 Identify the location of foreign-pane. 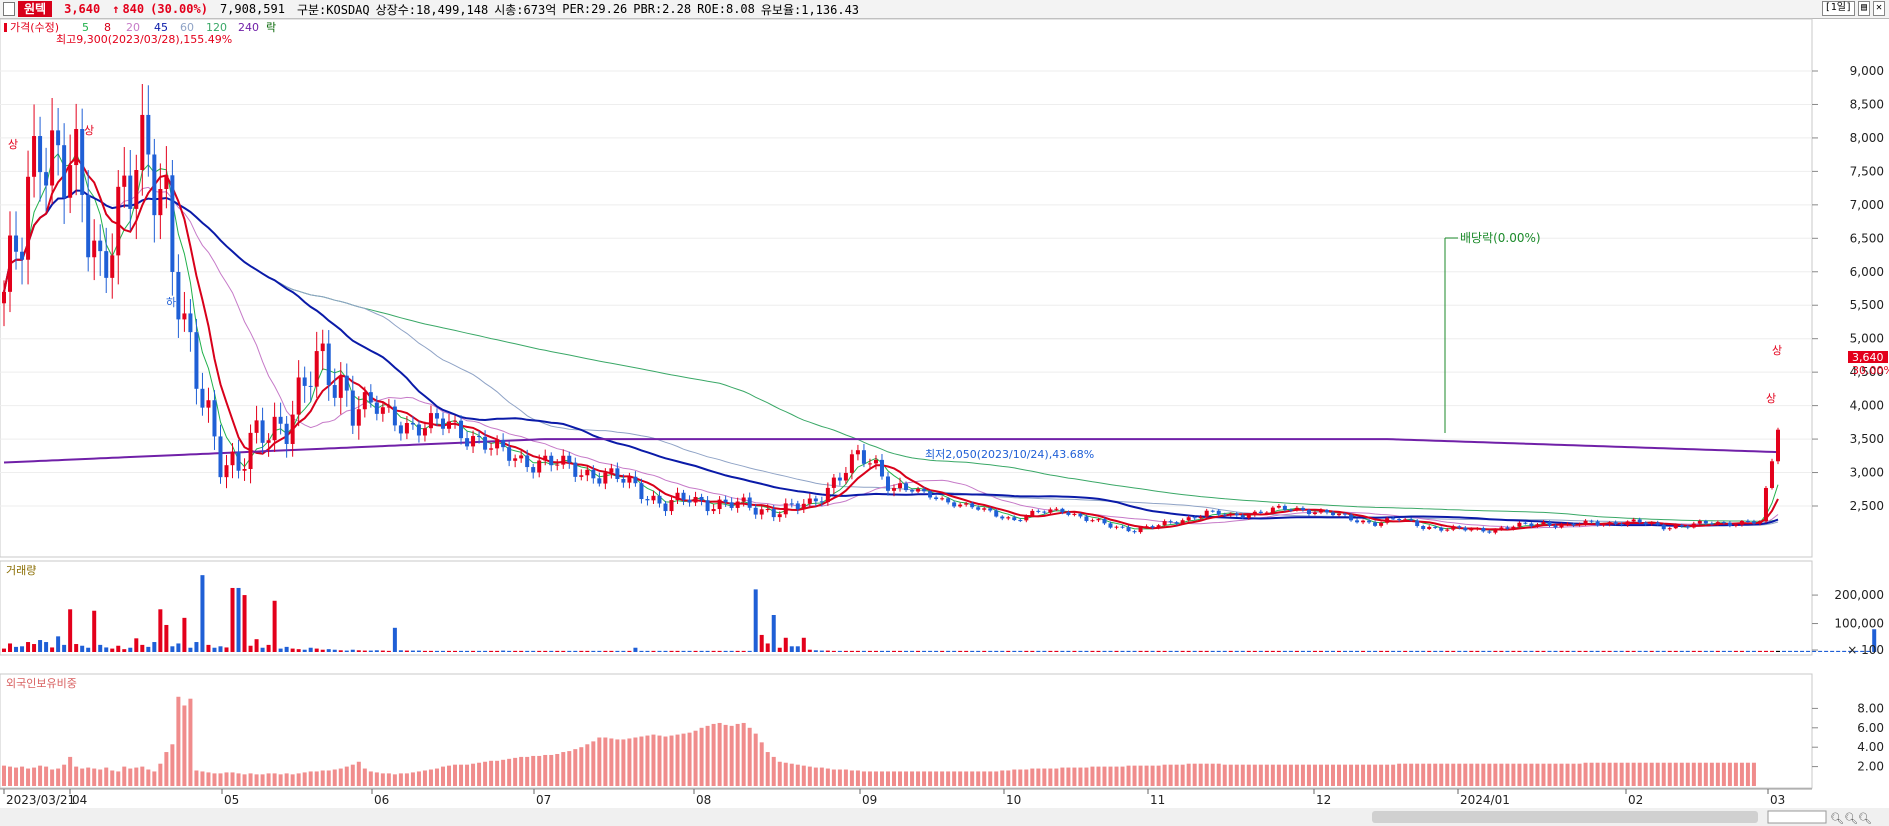
(906, 731).